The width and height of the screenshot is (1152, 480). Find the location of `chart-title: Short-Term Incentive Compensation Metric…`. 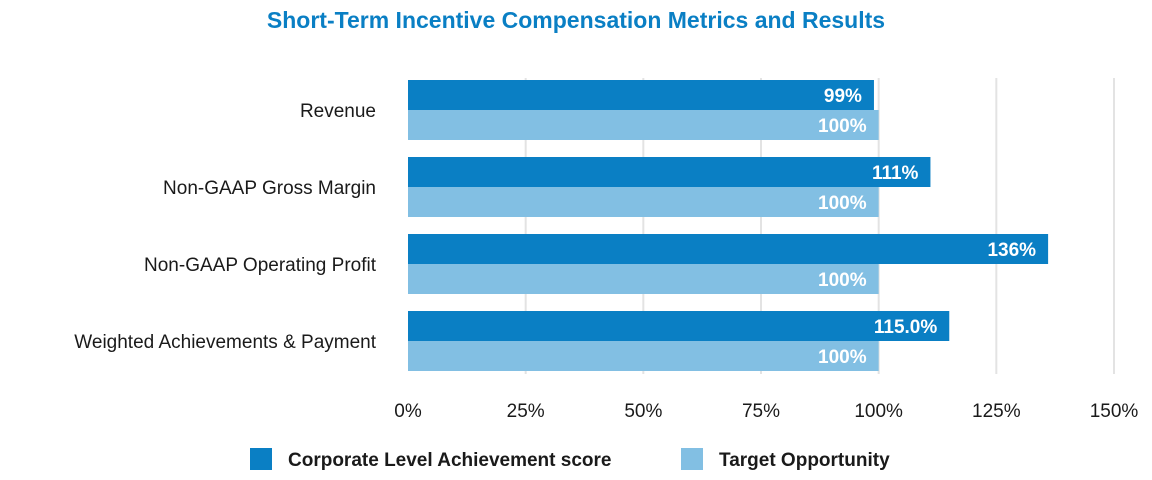

chart-title: Short-Term Incentive Compensation Metric… is located at coordinates (576, 20).